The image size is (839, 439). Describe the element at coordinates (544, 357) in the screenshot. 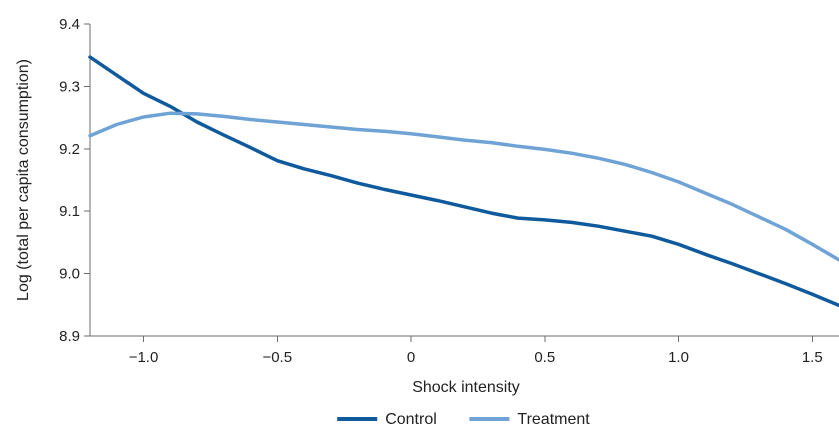

I see `x-tick-label: 0.5` at that location.